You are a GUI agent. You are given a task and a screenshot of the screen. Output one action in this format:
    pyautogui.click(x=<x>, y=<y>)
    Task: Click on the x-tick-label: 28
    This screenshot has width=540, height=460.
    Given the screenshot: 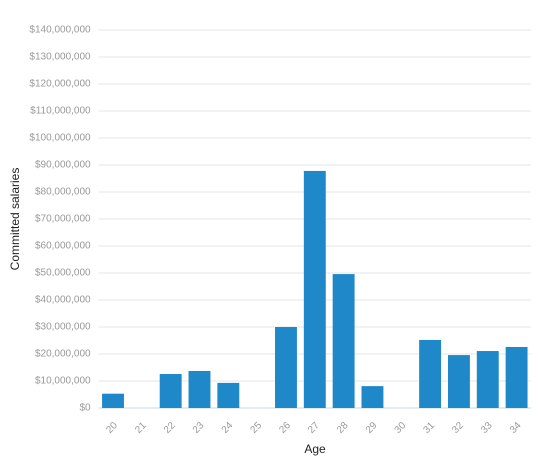 What is the action you would take?
    pyautogui.click(x=343, y=428)
    